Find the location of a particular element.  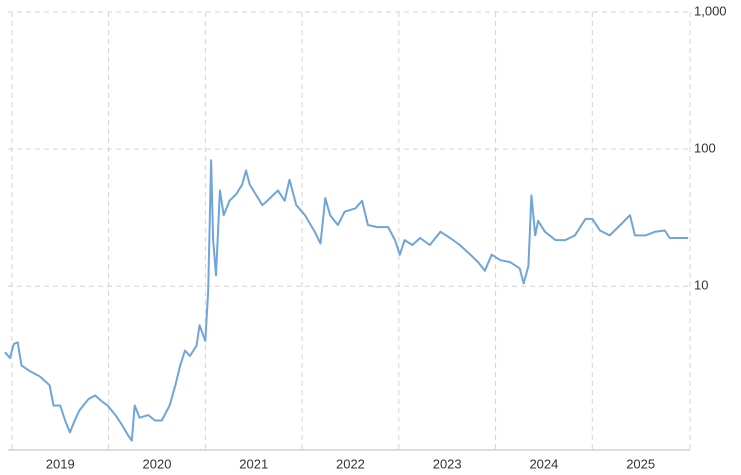

y-tick-label: 1,000 is located at coordinates (710, 10).